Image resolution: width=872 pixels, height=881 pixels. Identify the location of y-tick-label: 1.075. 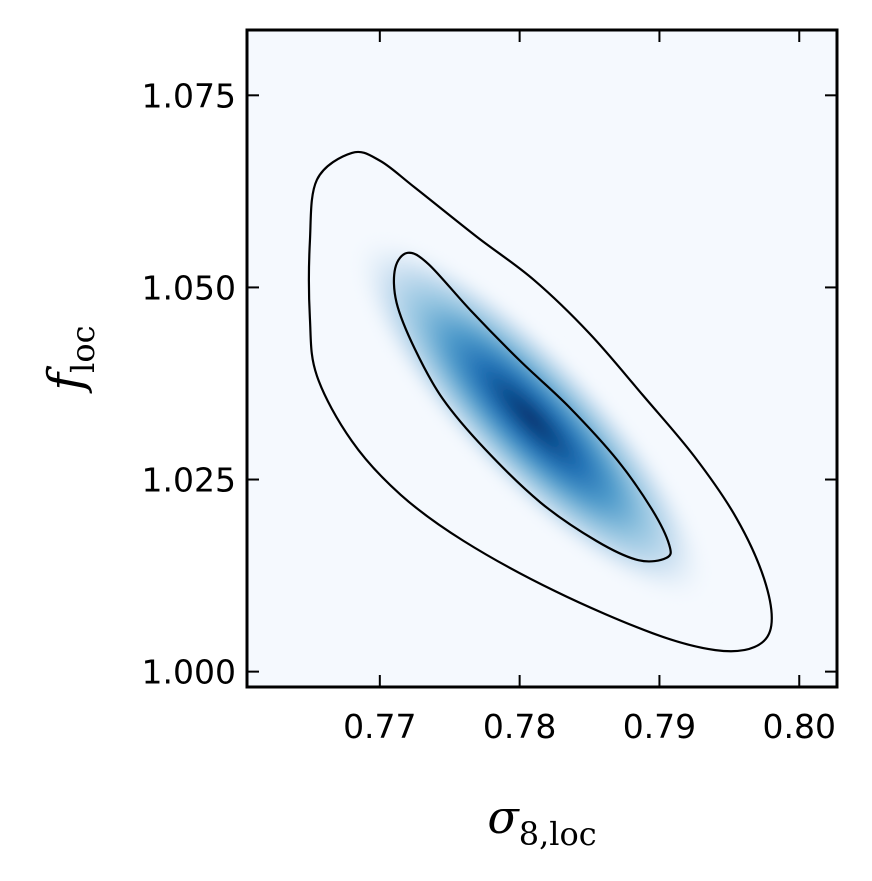
(189, 95).